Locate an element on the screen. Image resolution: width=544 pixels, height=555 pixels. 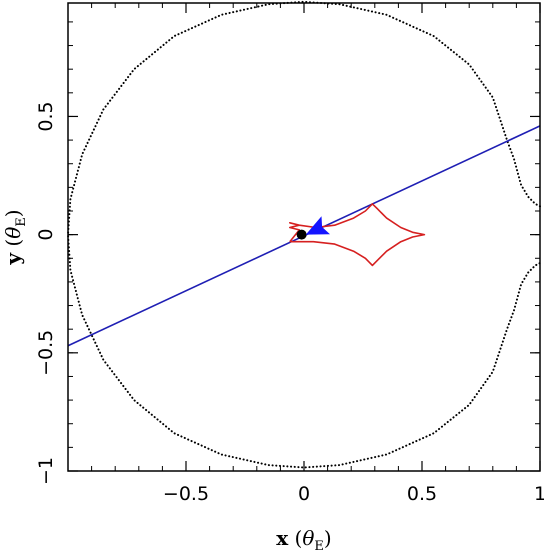
direction-arrow-marker is located at coordinates (317, 225).